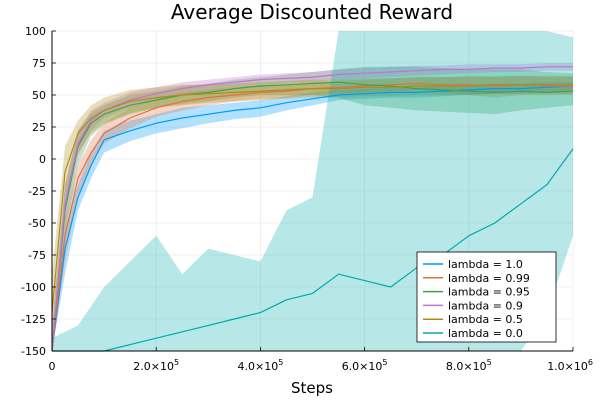  What do you see at coordinates (312, 388) in the screenshot?
I see `x-axis-label: Steps` at bounding box center [312, 388].